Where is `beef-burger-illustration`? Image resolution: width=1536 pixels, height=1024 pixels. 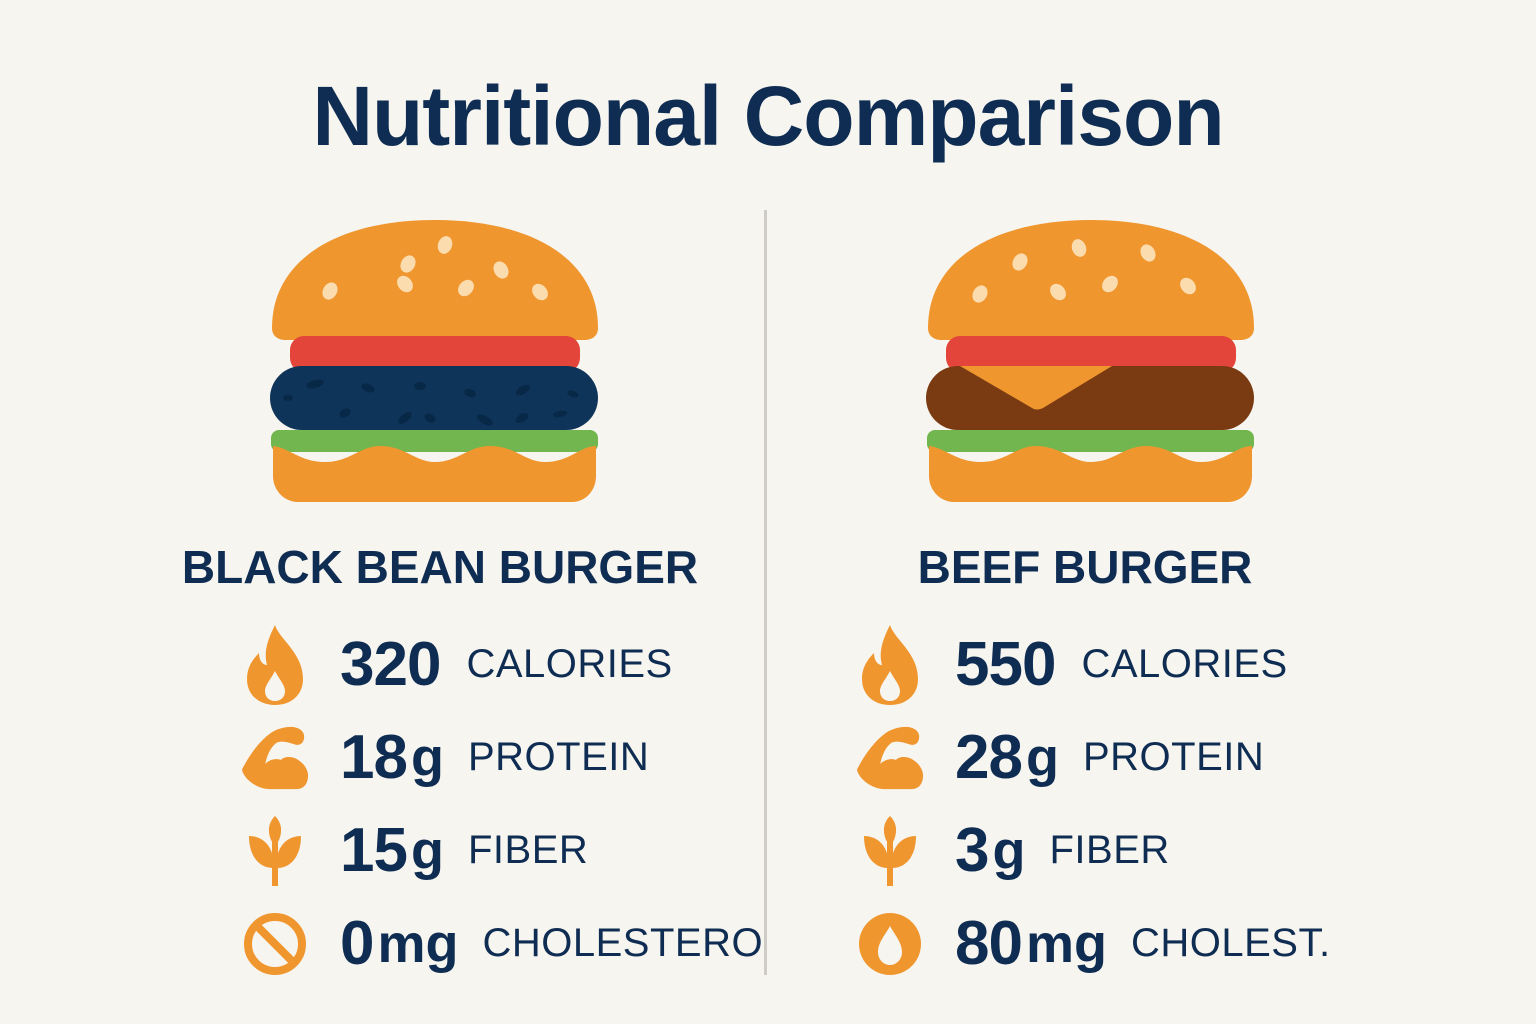
beef-burger-illustration is located at coordinates (1091, 363).